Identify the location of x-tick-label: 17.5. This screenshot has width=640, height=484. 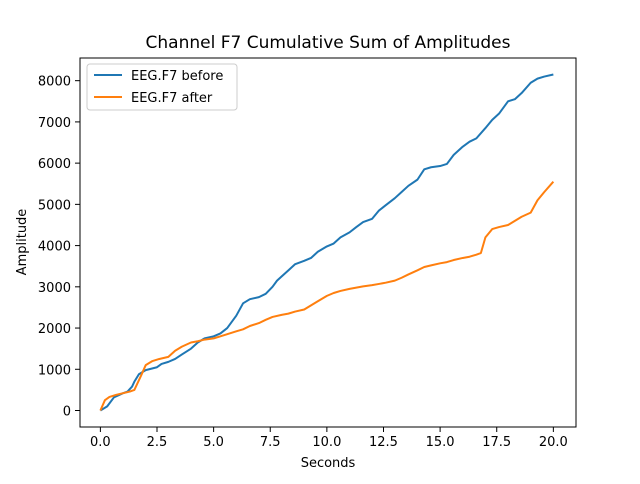
(496, 442).